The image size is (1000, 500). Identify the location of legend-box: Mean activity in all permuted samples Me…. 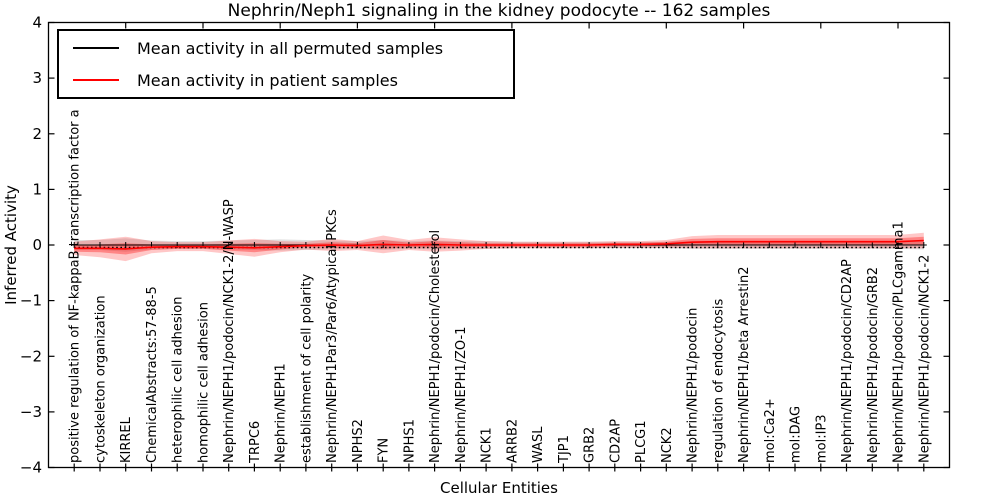
(286, 64).